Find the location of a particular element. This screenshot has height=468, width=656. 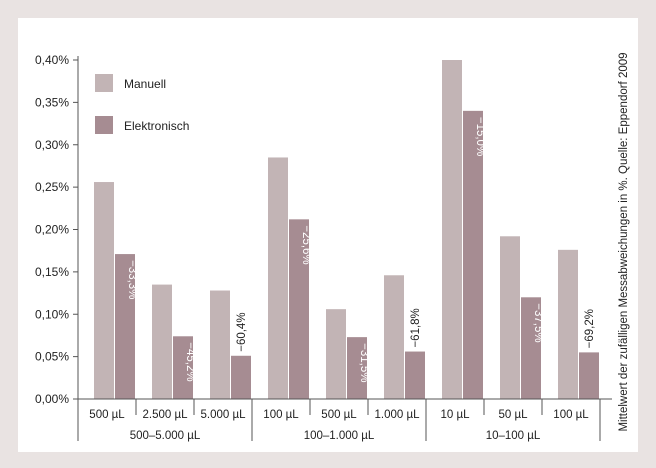

x-tick-label-8: 100 µL is located at coordinates (571, 415).